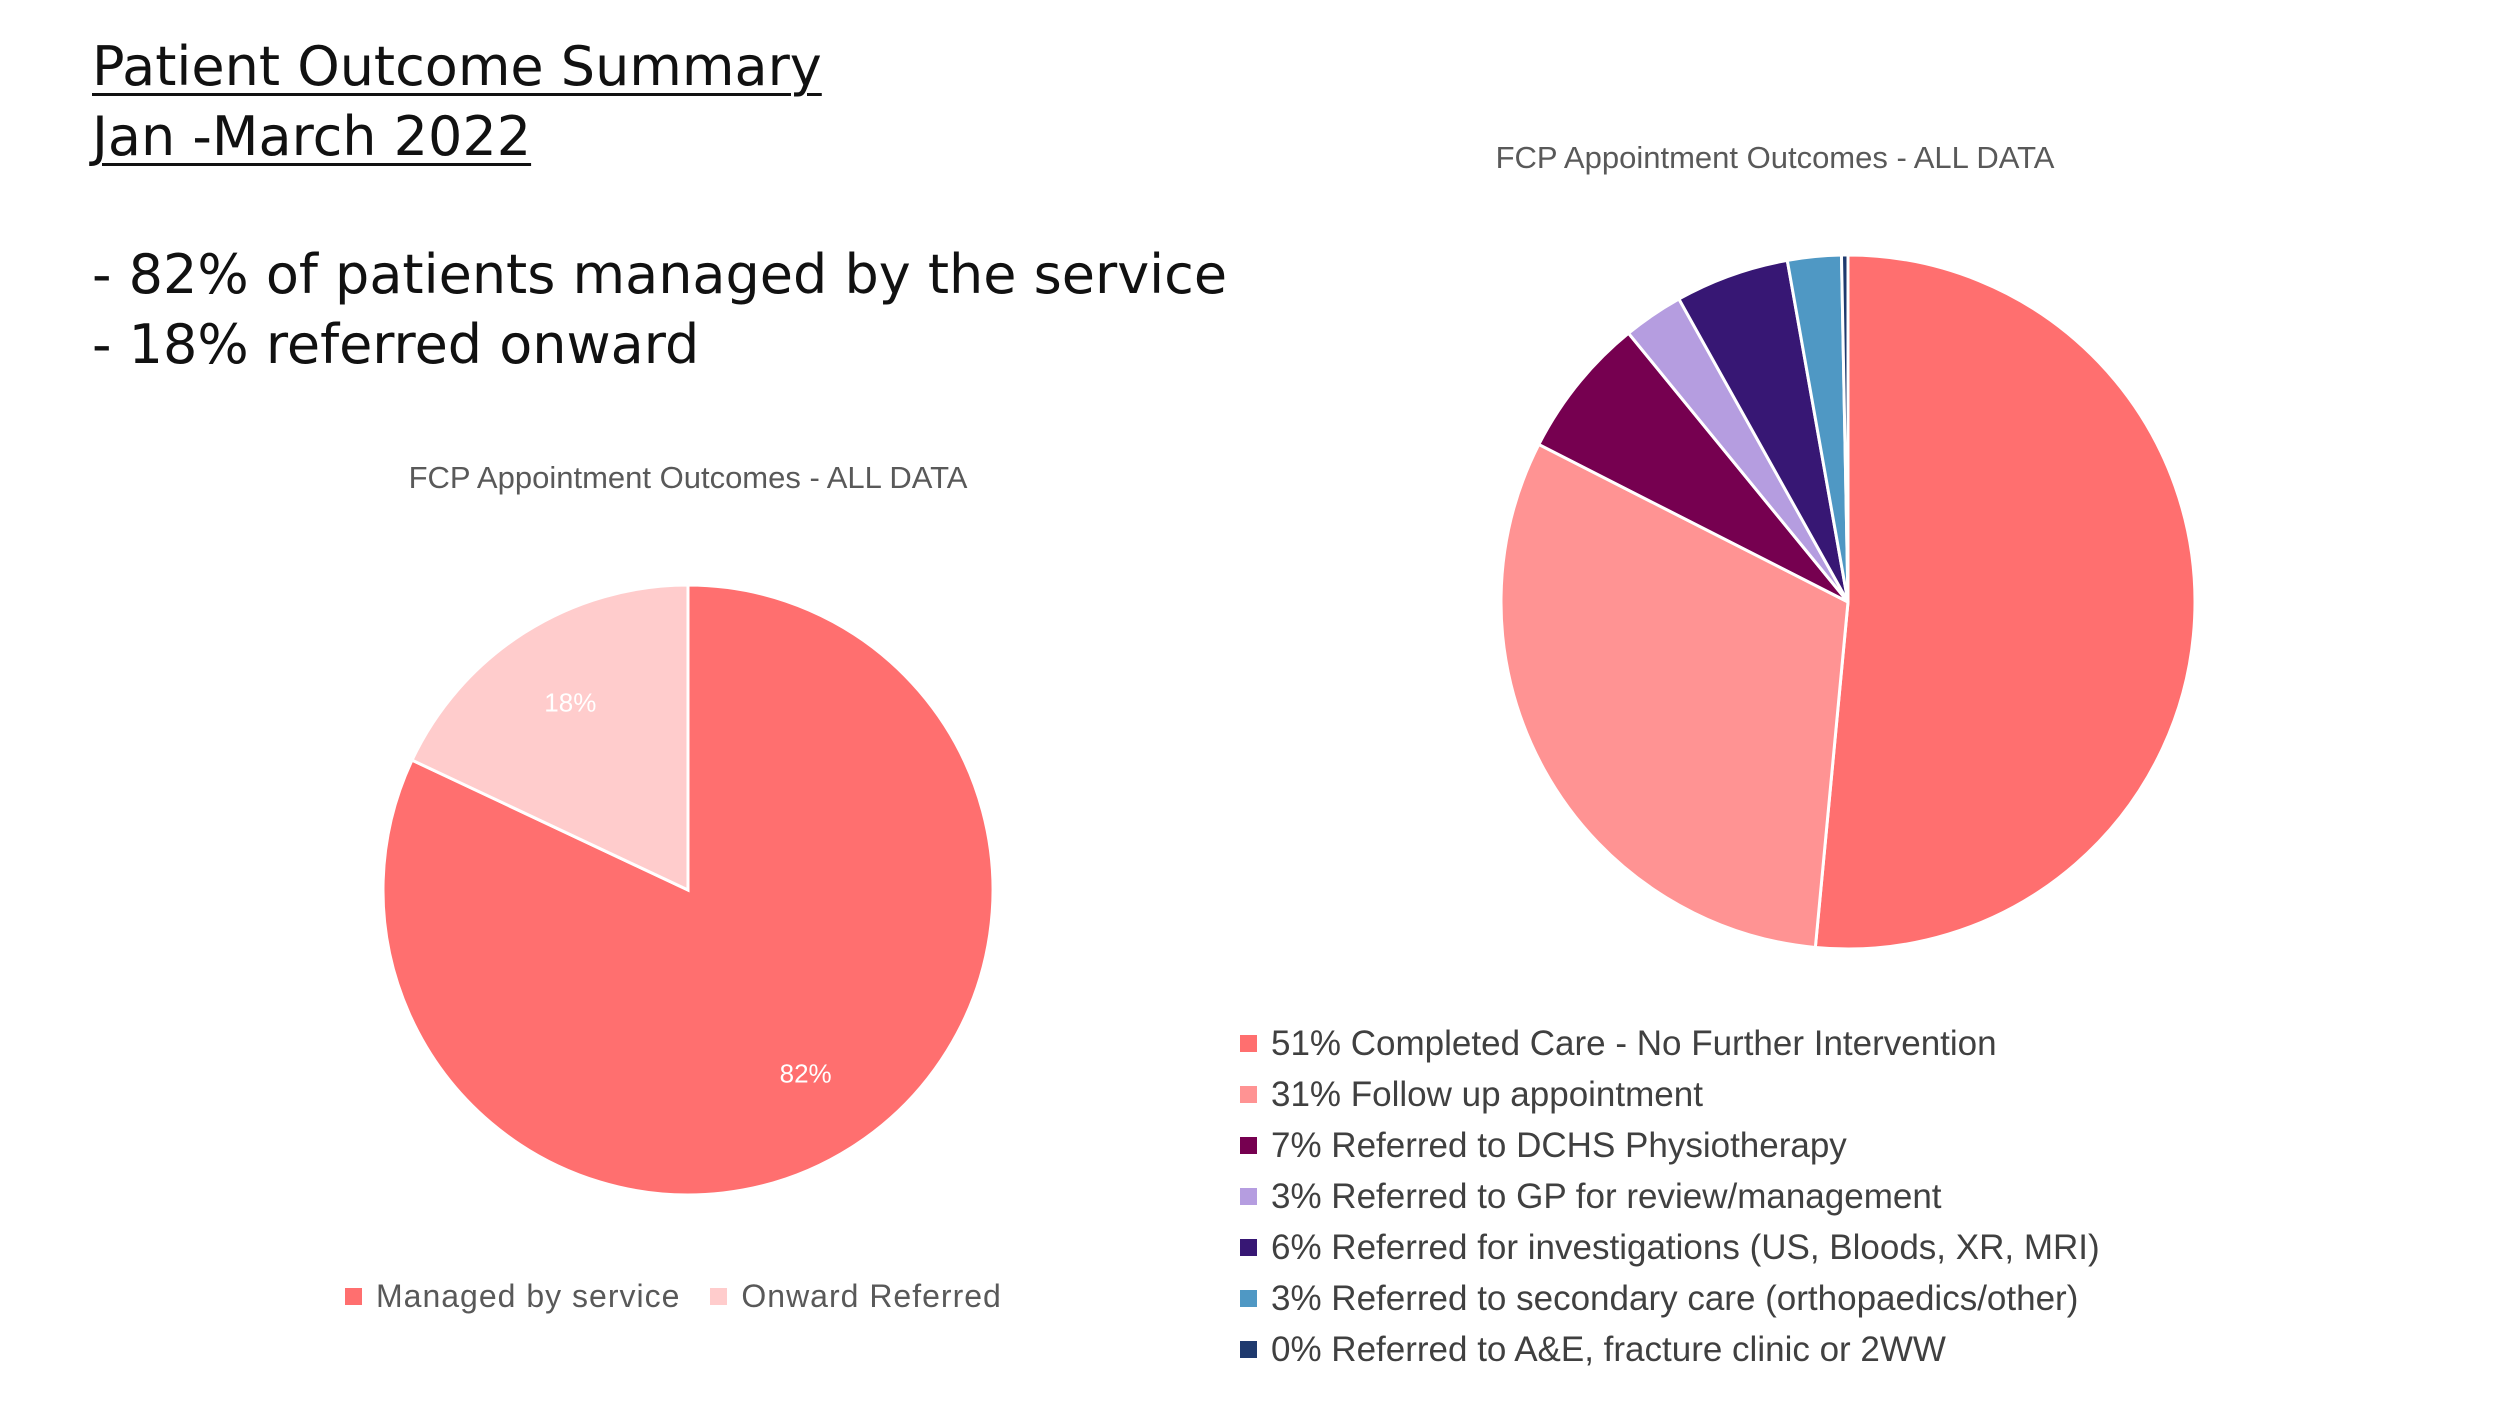 The image size is (2500, 1406). What do you see at coordinates (1775, 157) in the screenshot?
I see `chart-2-title: FCP Appointment Outcomes - ALL DATA` at bounding box center [1775, 157].